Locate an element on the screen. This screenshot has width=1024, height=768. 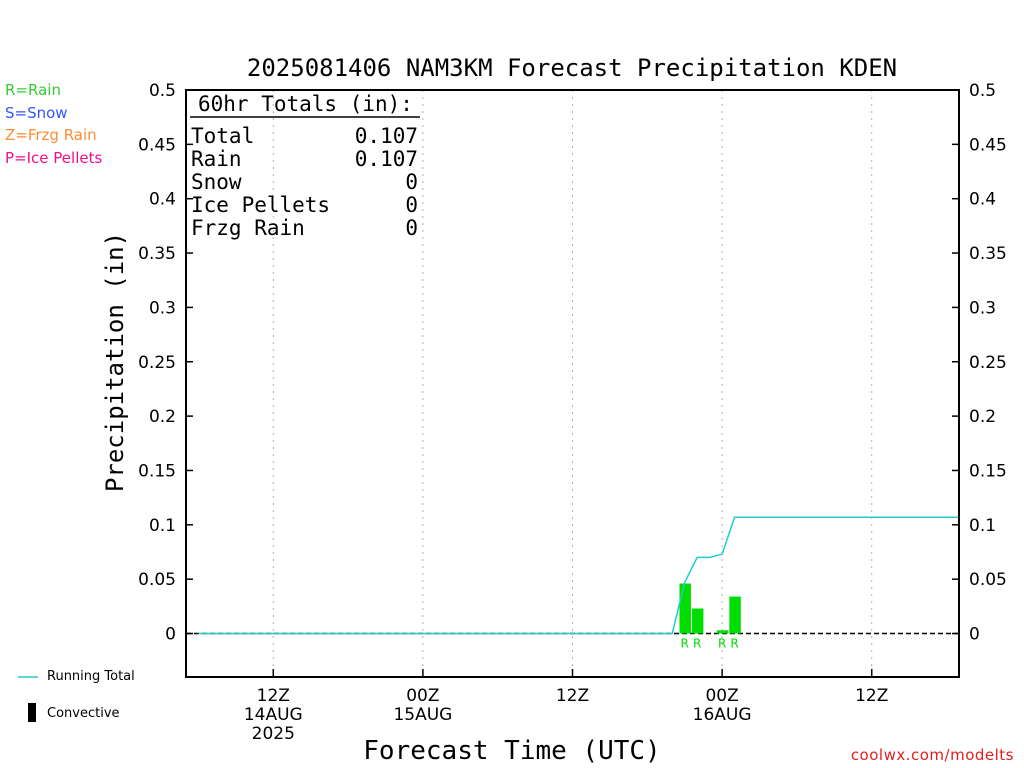
totals-row-label: Total is located at coordinates (222, 136).